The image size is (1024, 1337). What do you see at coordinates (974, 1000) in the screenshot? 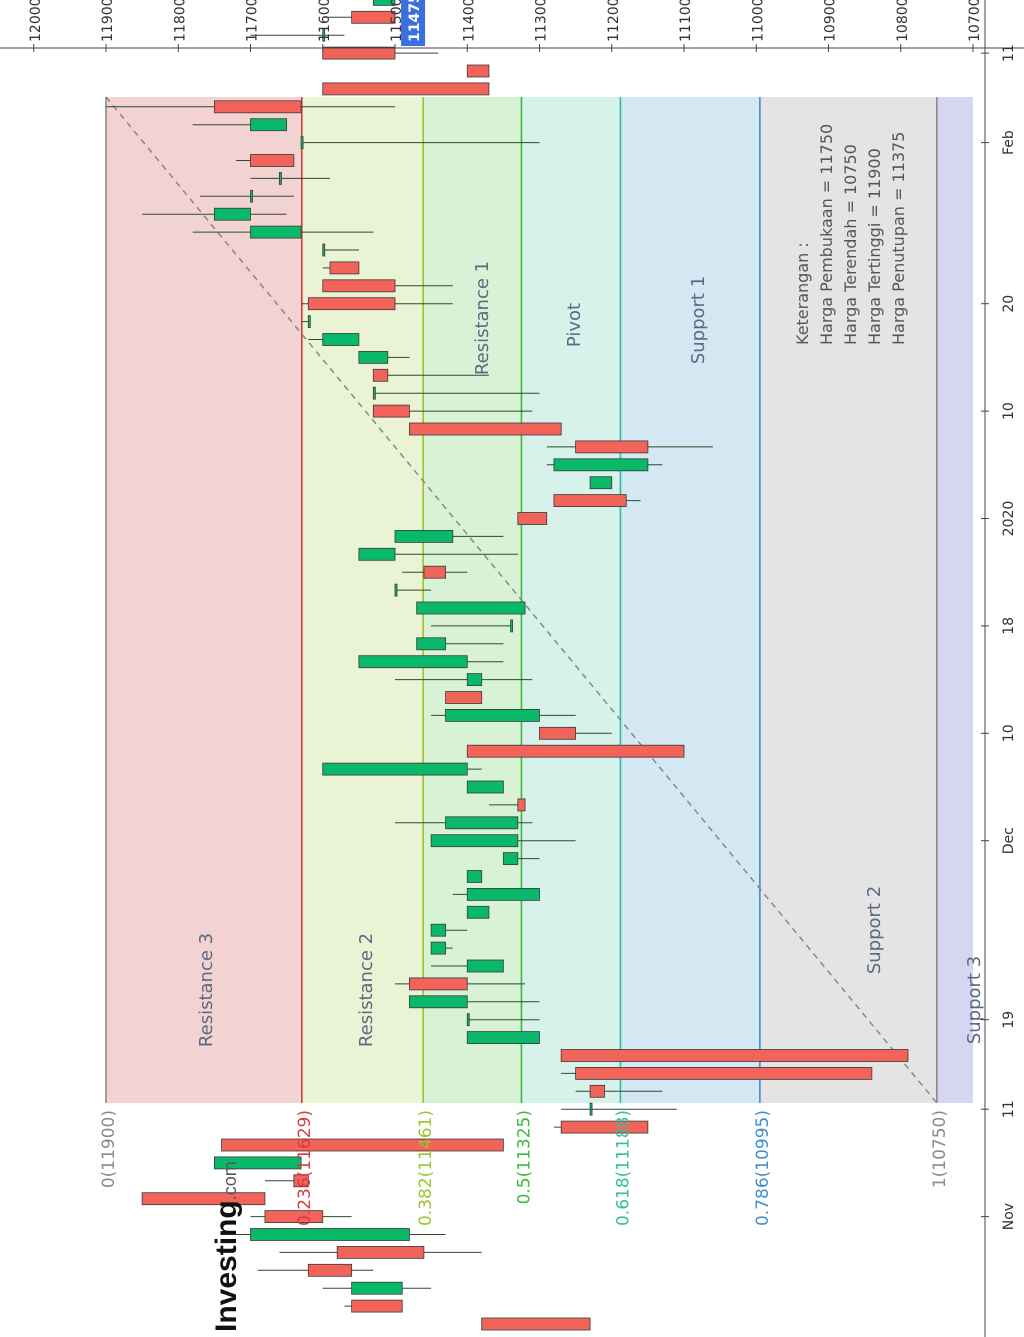
I see `zone-label-6: Support 3` at bounding box center [974, 1000].